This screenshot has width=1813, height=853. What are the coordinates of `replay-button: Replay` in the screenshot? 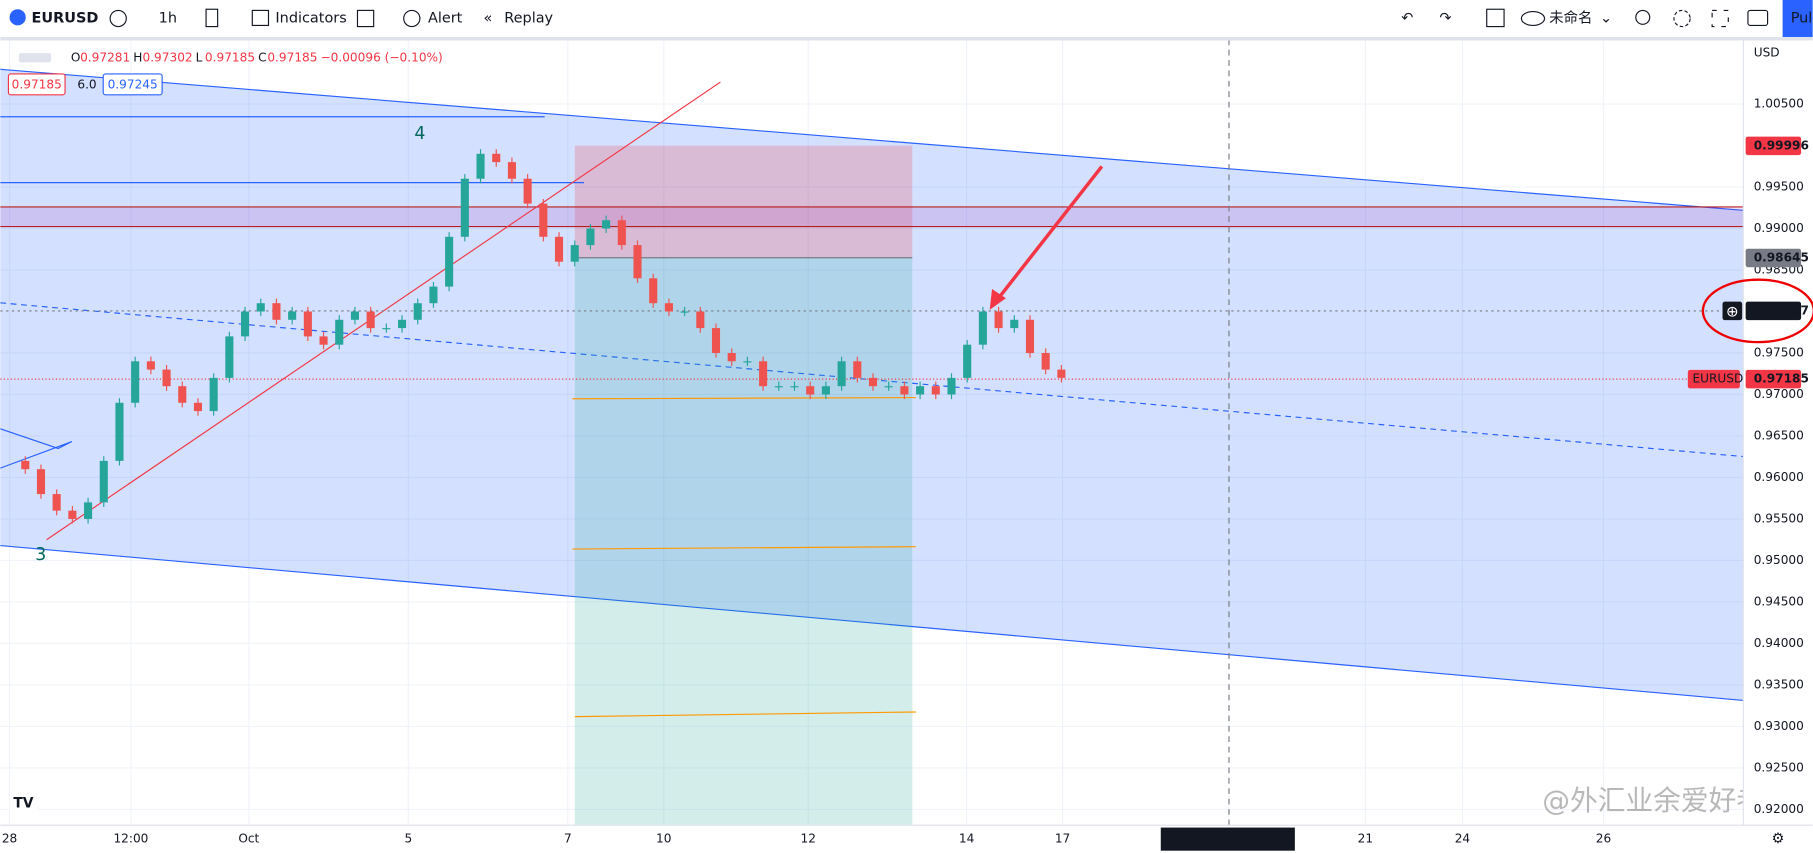 It's located at (528, 18).